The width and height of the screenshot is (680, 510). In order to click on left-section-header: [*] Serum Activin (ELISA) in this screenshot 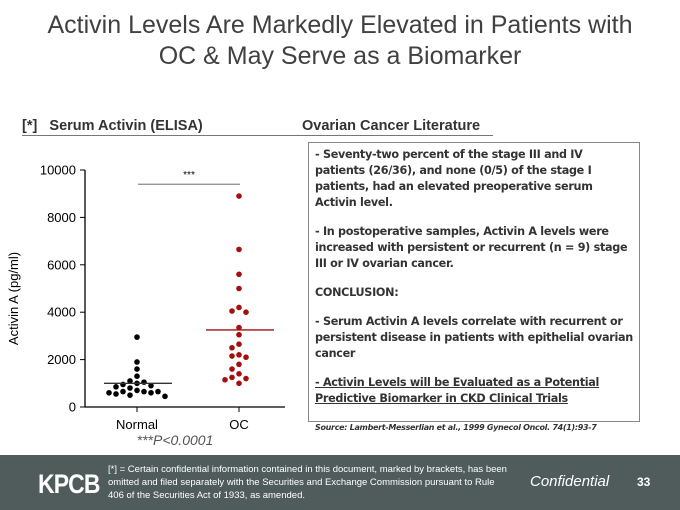, I will do `click(112, 126)`.